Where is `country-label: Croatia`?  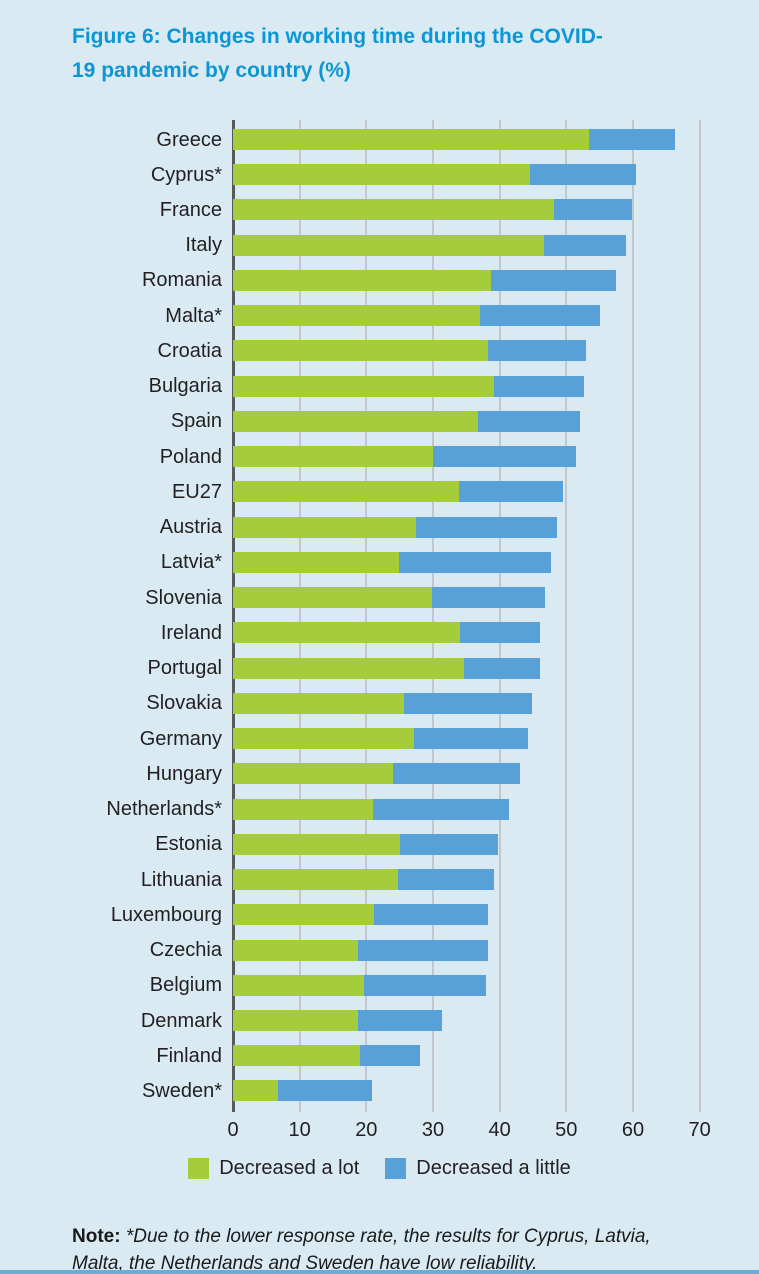
country-label: Croatia is located at coordinates (189, 350).